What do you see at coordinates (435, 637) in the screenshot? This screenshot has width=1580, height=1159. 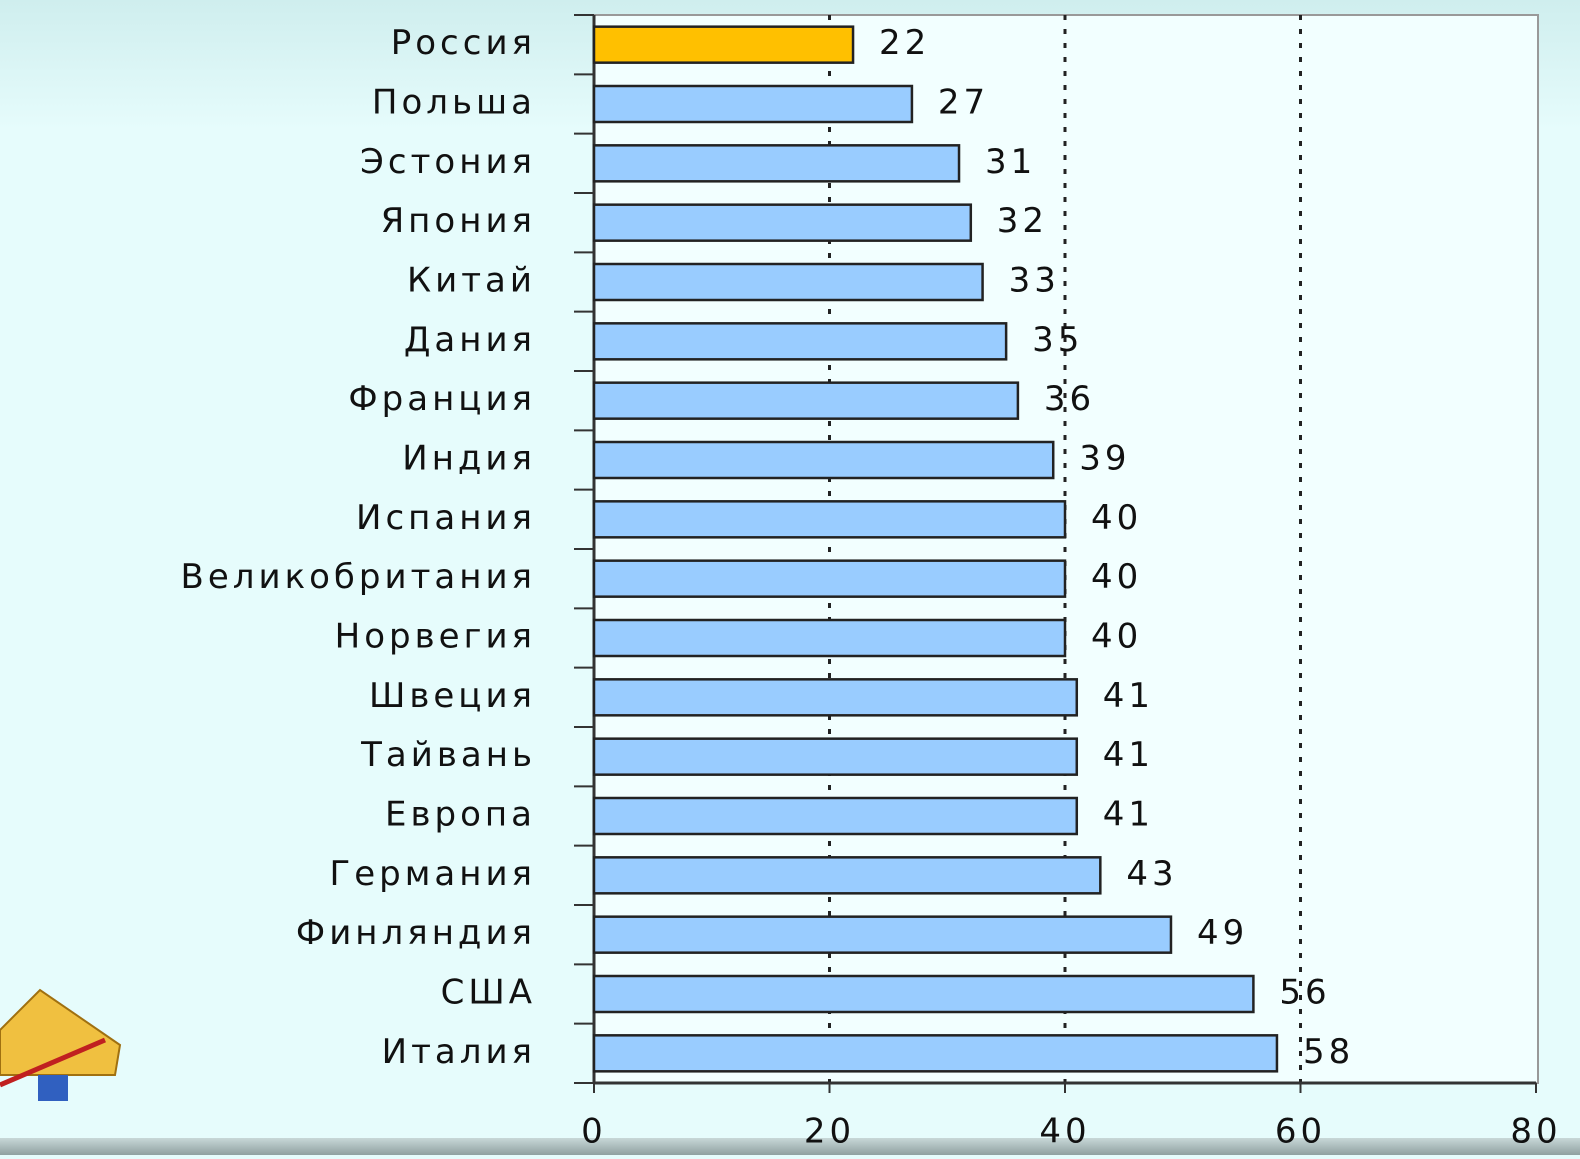 I see `y-tick-label: Норвегия` at bounding box center [435, 637].